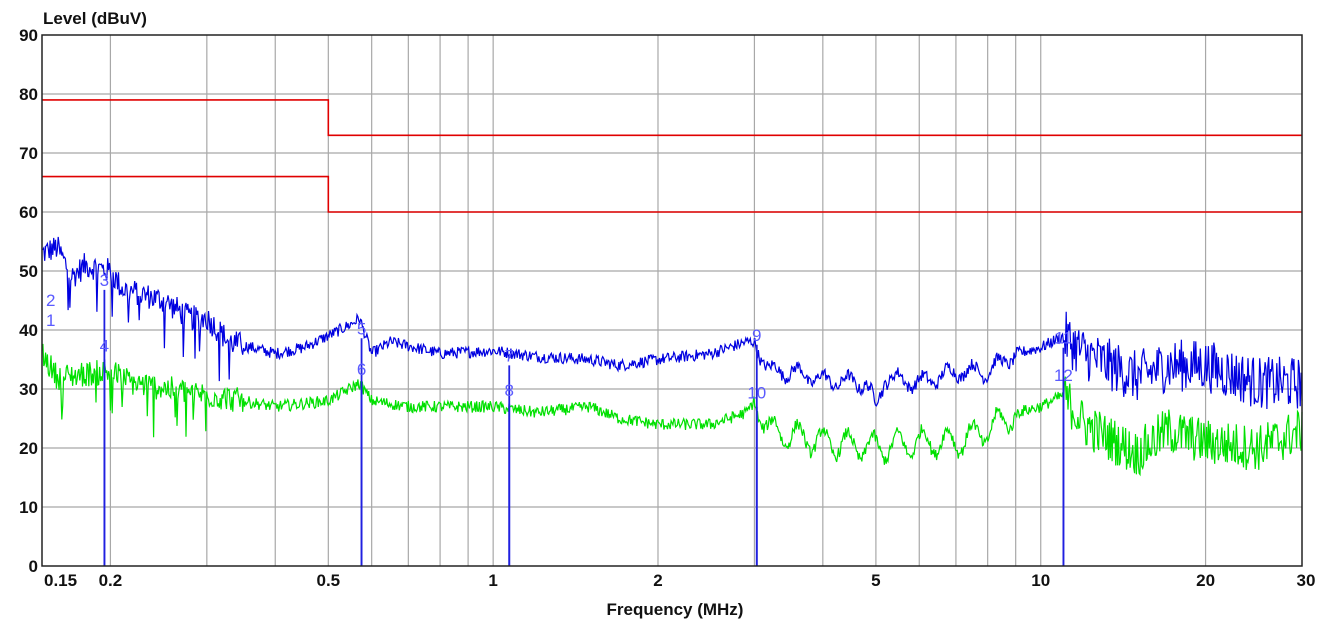 The width and height of the screenshot is (1333, 629). What do you see at coordinates (60, 580) in the screenshot?
I see `x-tick-label: 0.15` at bounding box center [60, 580].